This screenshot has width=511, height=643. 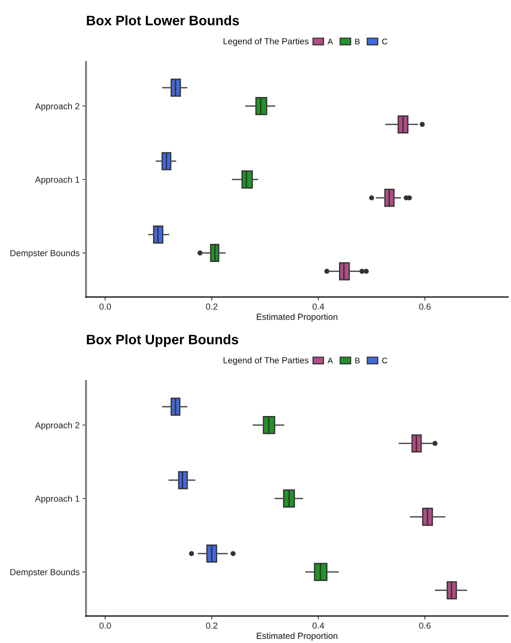 I want to click on chart-title: Box Plot Lower Bounds, so click(x=162, y=20).